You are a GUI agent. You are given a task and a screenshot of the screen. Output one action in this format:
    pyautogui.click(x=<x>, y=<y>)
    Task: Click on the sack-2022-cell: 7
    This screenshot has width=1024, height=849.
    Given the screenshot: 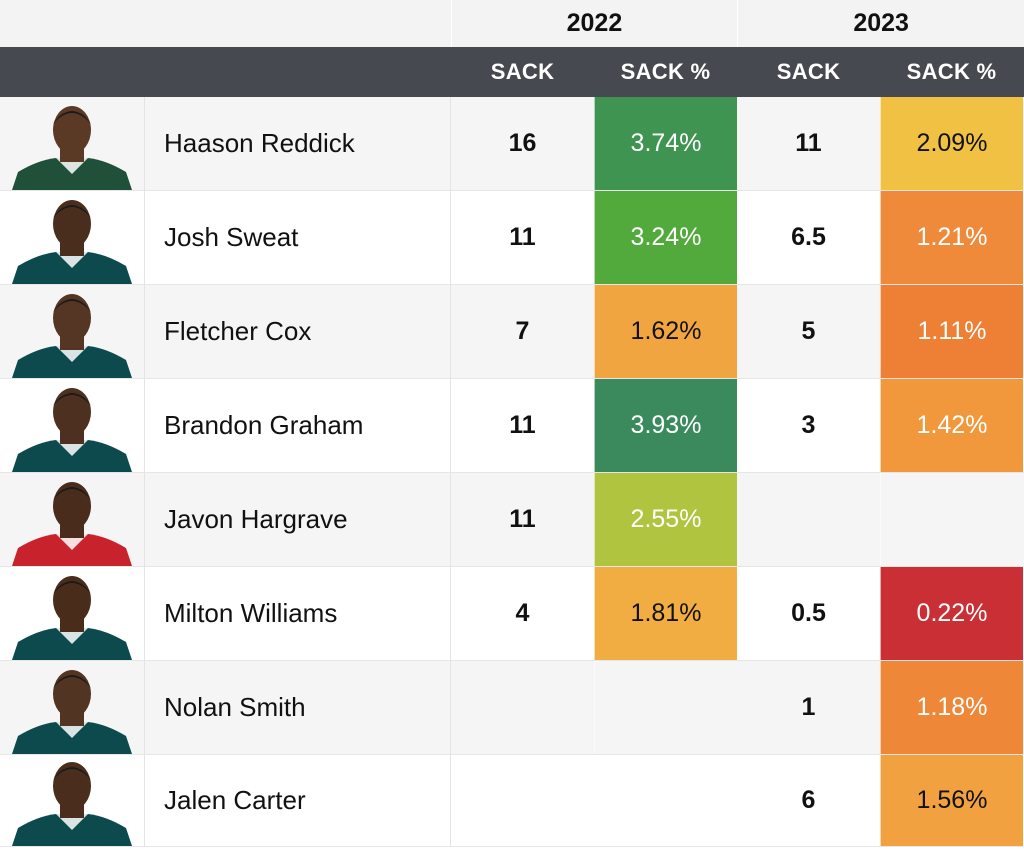 What is the action you would take?
    pyautogui.click(x=522, y=331)
    